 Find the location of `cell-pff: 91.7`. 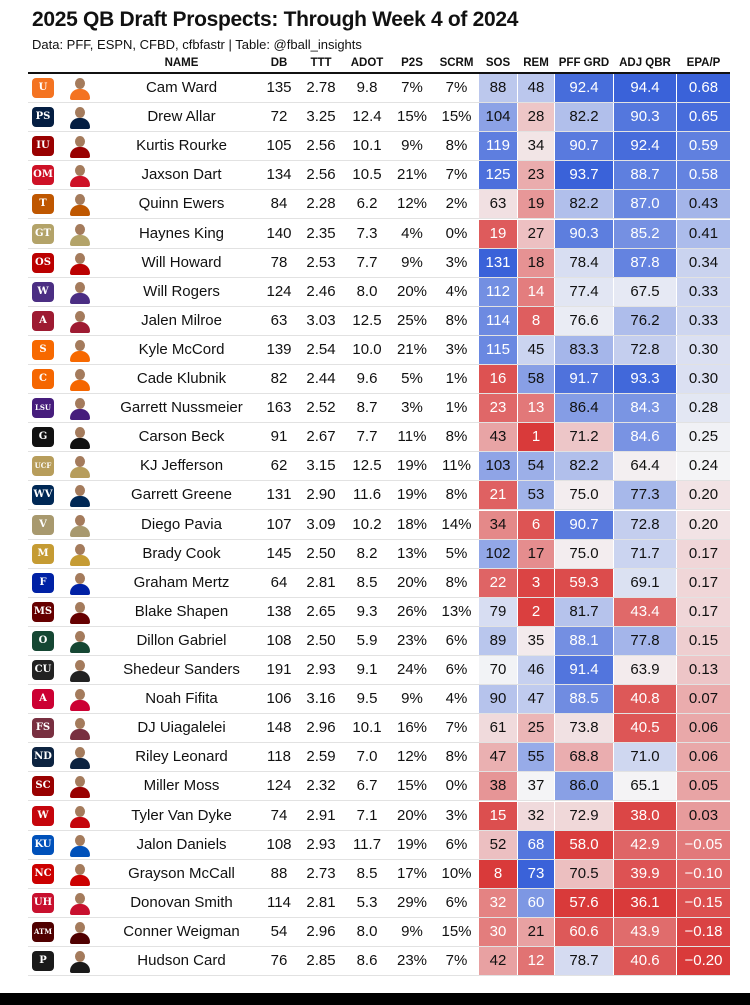

cell-pff: 91.7 is located at coordinates (584, 379).